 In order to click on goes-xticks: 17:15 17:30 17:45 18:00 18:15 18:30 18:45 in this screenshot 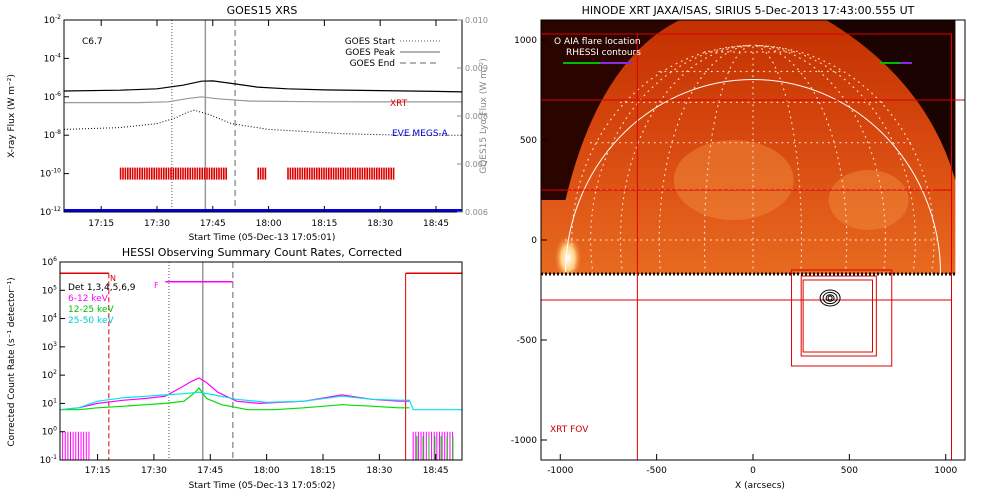, I will do `click(268, 124)`.